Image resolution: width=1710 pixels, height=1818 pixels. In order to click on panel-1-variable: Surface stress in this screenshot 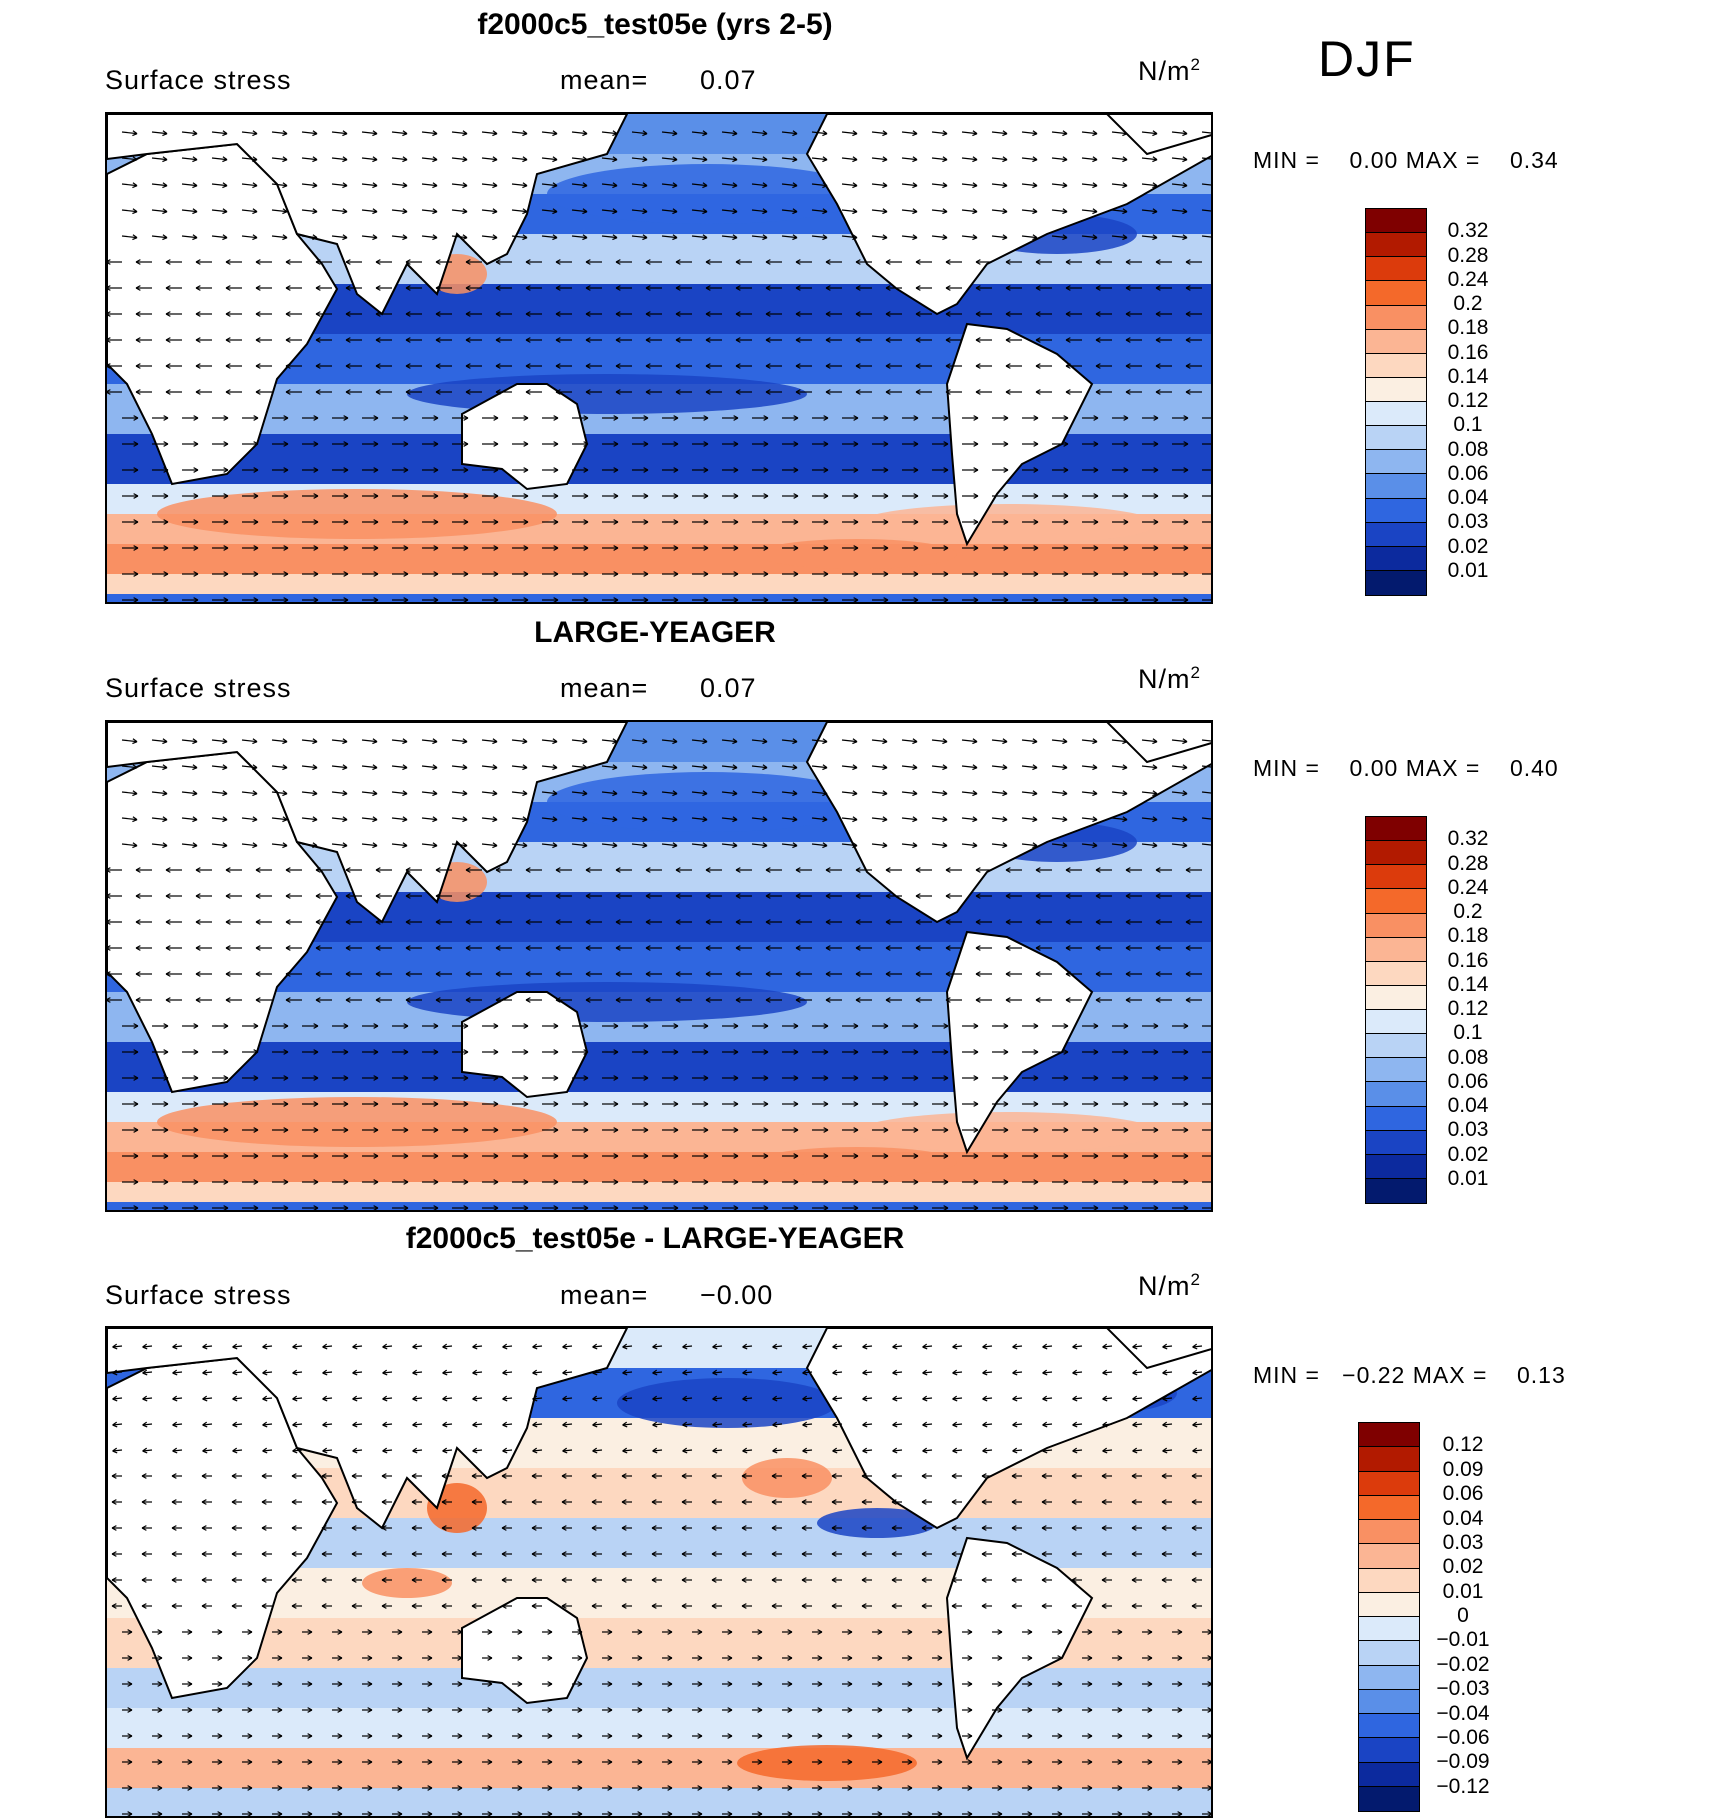, I will do `click(198, 80)`.